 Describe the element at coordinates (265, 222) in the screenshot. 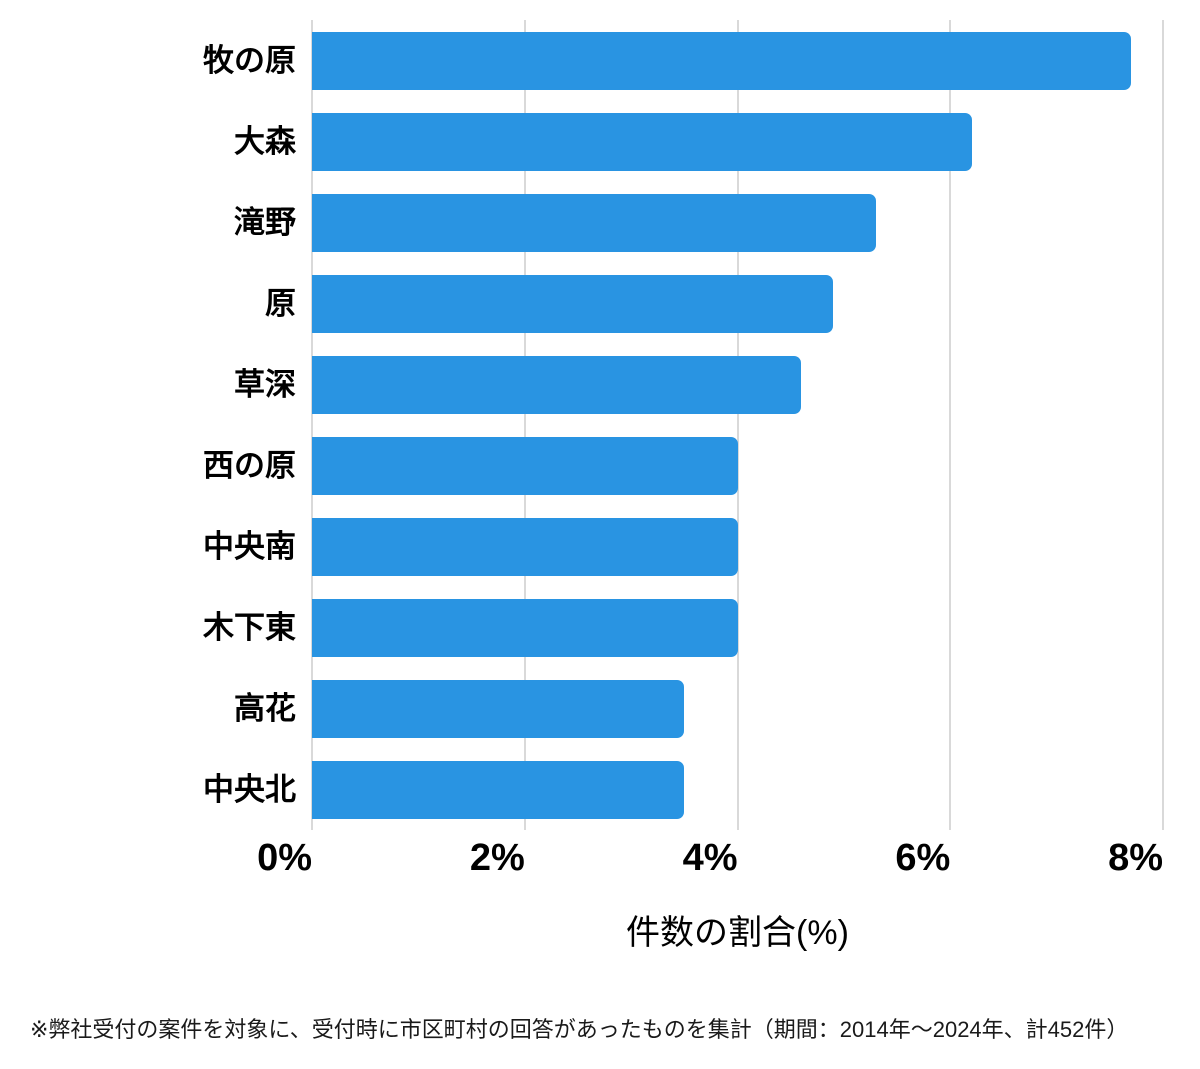

I see `category-label: 滝野` at that location.